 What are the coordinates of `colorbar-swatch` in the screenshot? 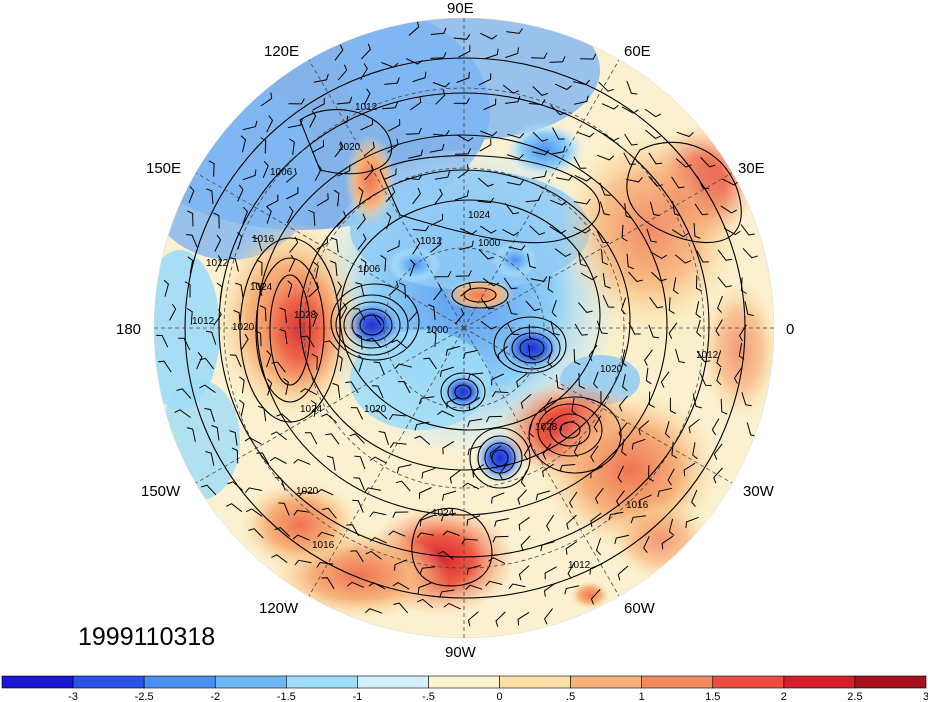 It's located at (819, 682).